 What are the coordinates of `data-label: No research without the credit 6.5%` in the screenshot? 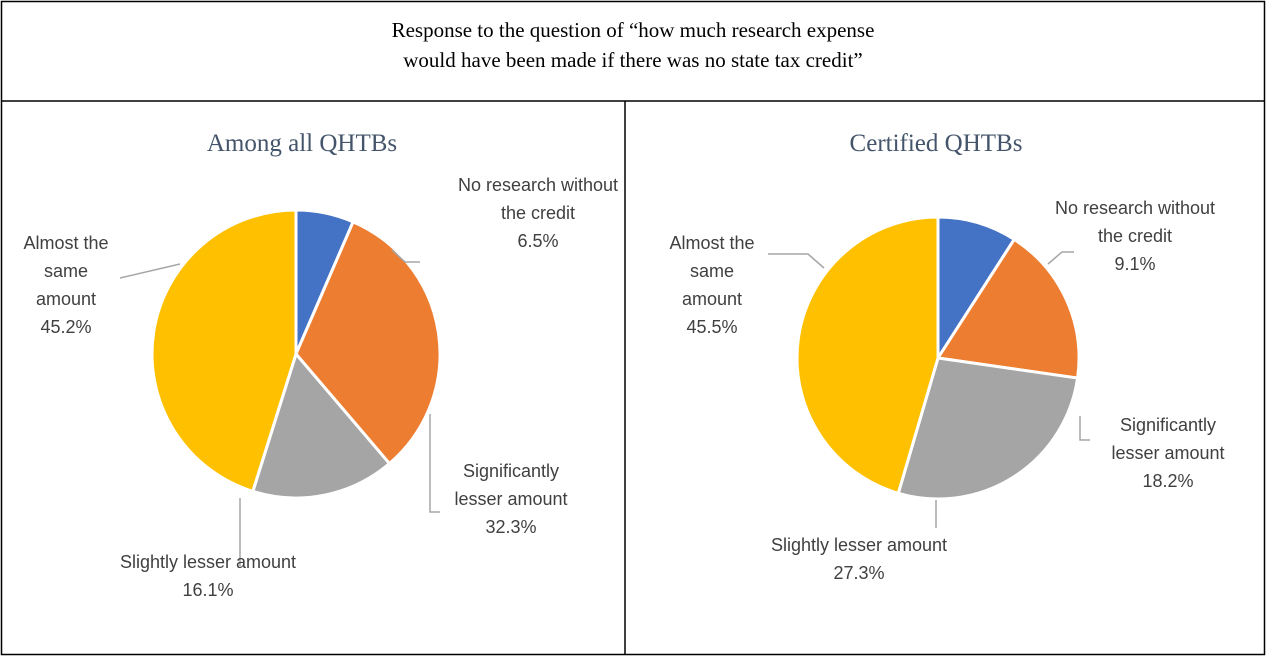 It's located at (538, 213).